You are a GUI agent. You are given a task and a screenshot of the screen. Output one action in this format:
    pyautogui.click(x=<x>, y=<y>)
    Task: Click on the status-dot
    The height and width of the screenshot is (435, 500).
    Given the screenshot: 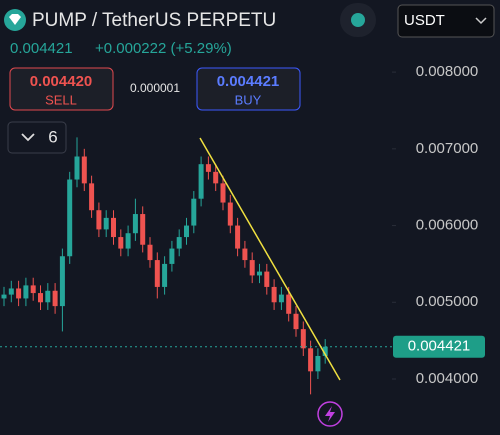 What is the action you would take?
    pyautogui.click(x=358, y=20)
    